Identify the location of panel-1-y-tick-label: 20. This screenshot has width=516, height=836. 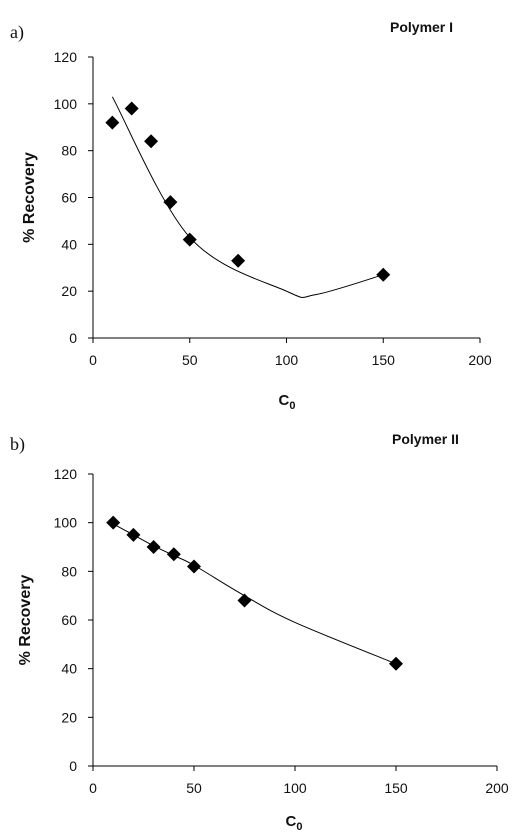
(69, 291).